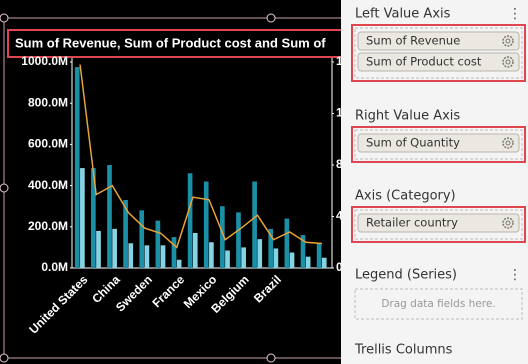 The width and height of the screenshot is (528, 364). Describe the element at coordinates (48, 185) in the screenshot. I see `y-tick-label: 400.0M` at that location.